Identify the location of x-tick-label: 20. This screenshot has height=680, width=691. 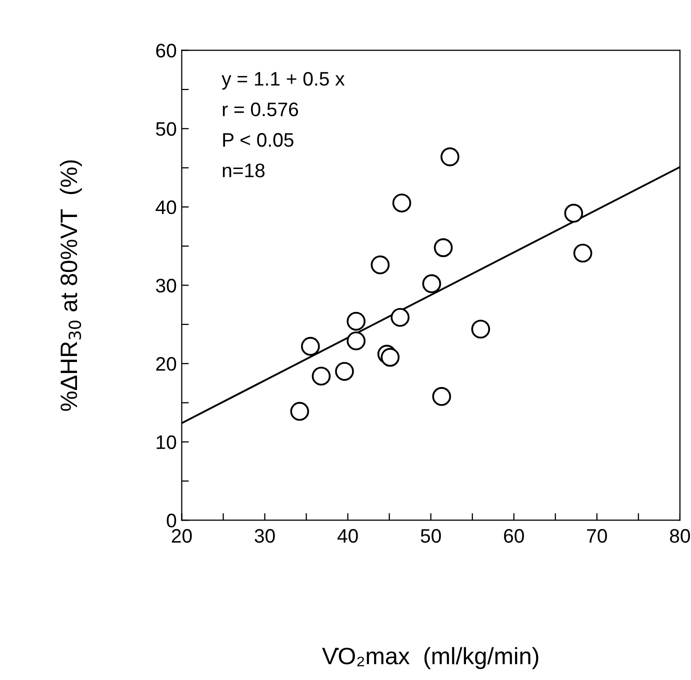
(182, 536).